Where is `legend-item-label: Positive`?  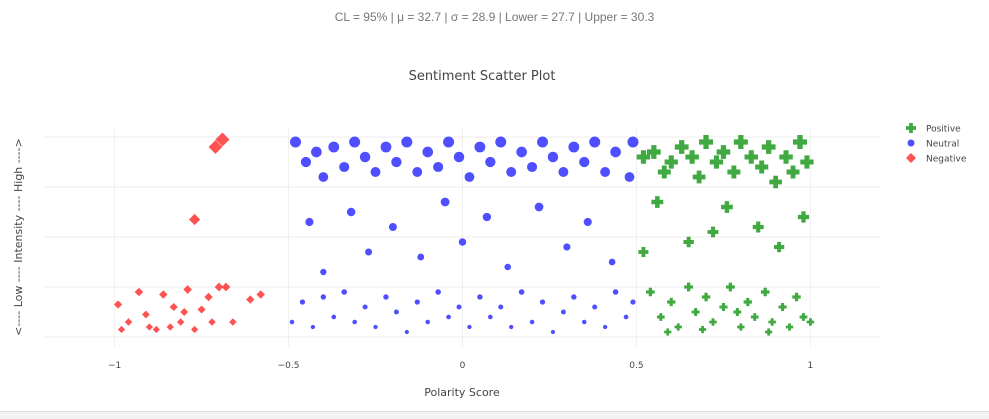
legend-item-label: Positive is located at coordinates (943, 130).